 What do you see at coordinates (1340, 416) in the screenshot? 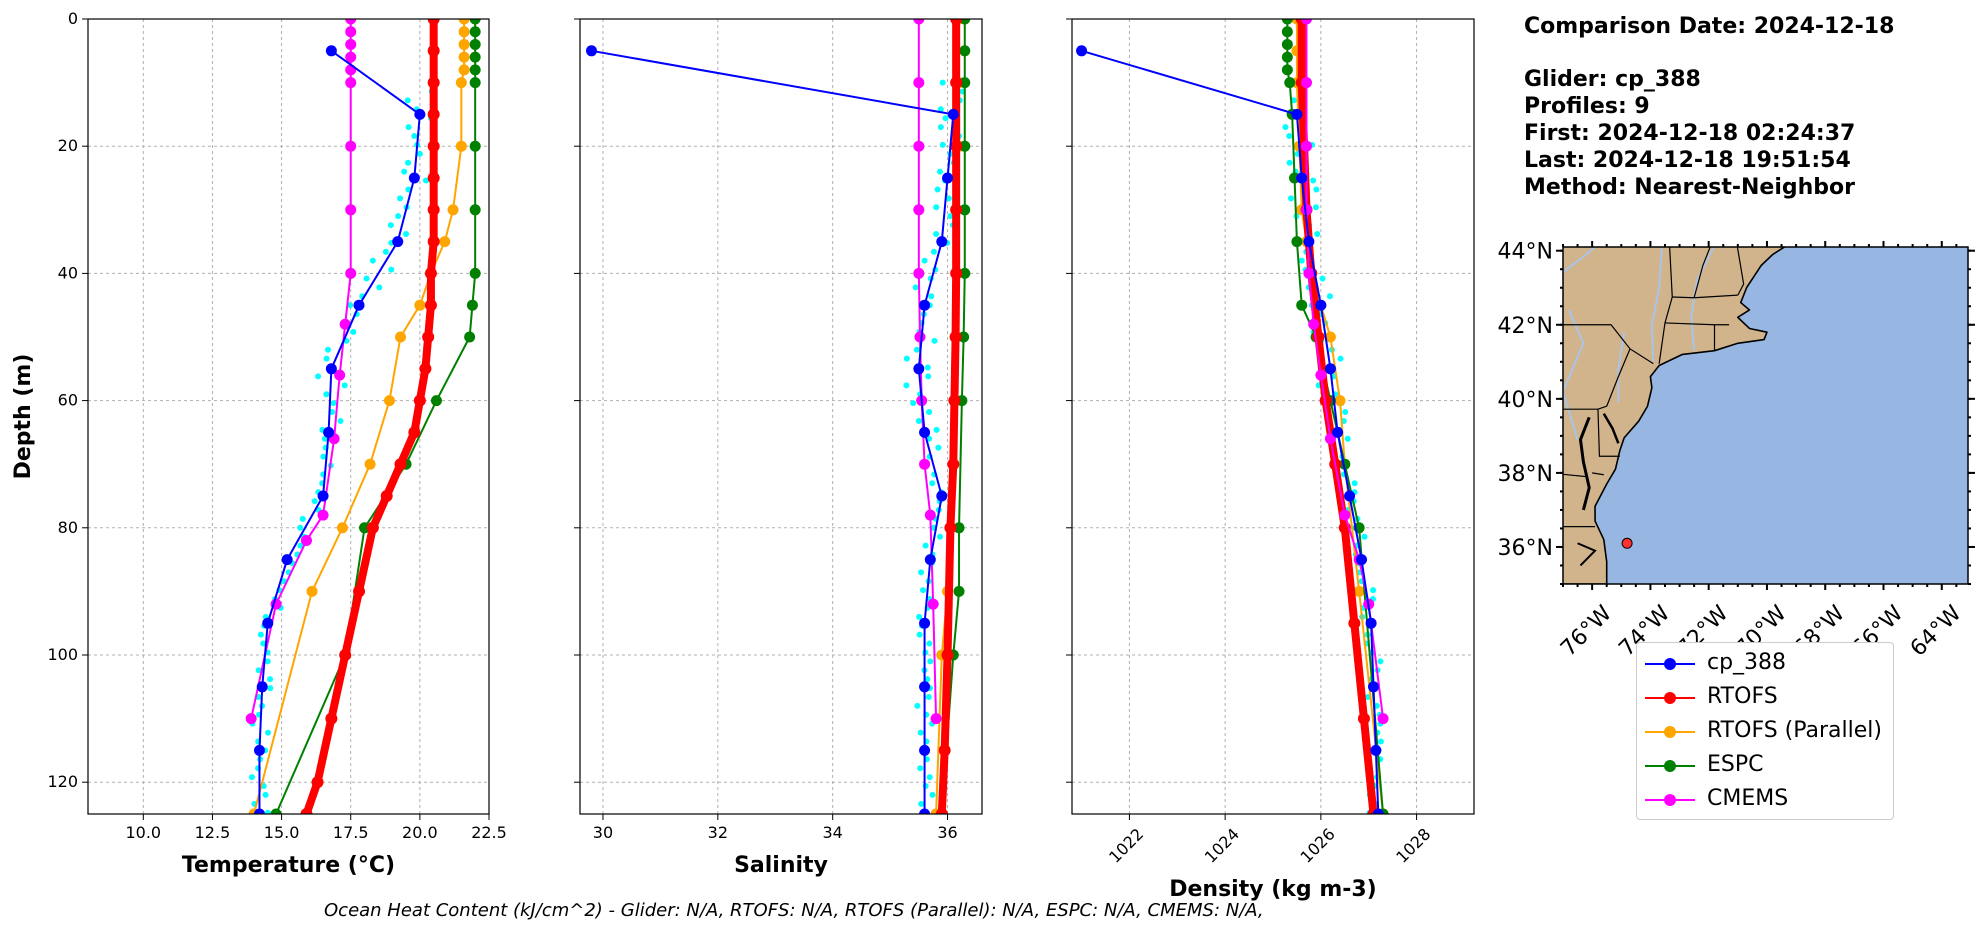
I see `series-line-rtofs-parallel-` at bounding box center [1340, 416].